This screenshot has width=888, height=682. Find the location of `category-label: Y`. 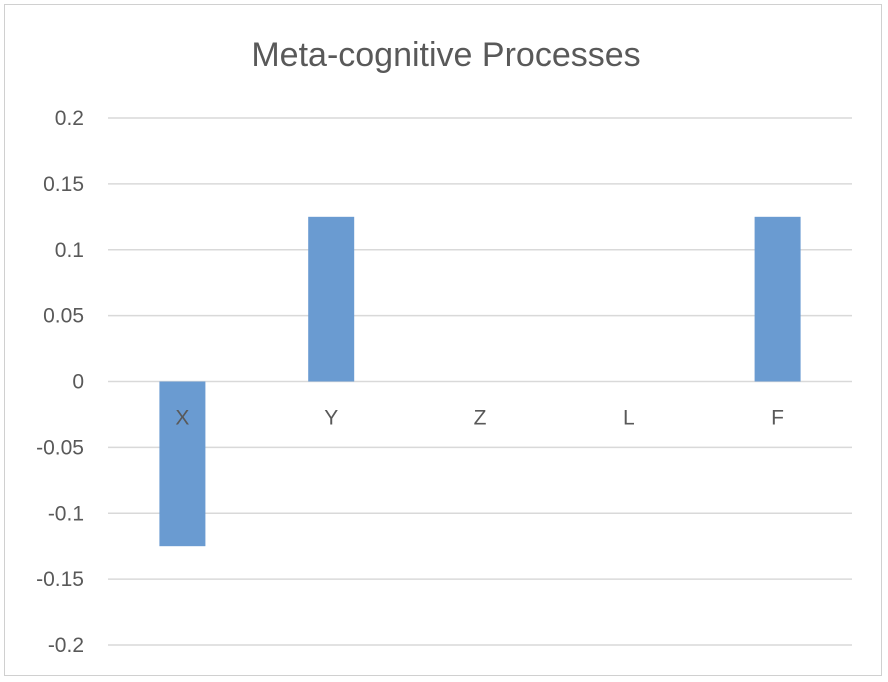

category-label: Y is located at coordinates (331, 418).